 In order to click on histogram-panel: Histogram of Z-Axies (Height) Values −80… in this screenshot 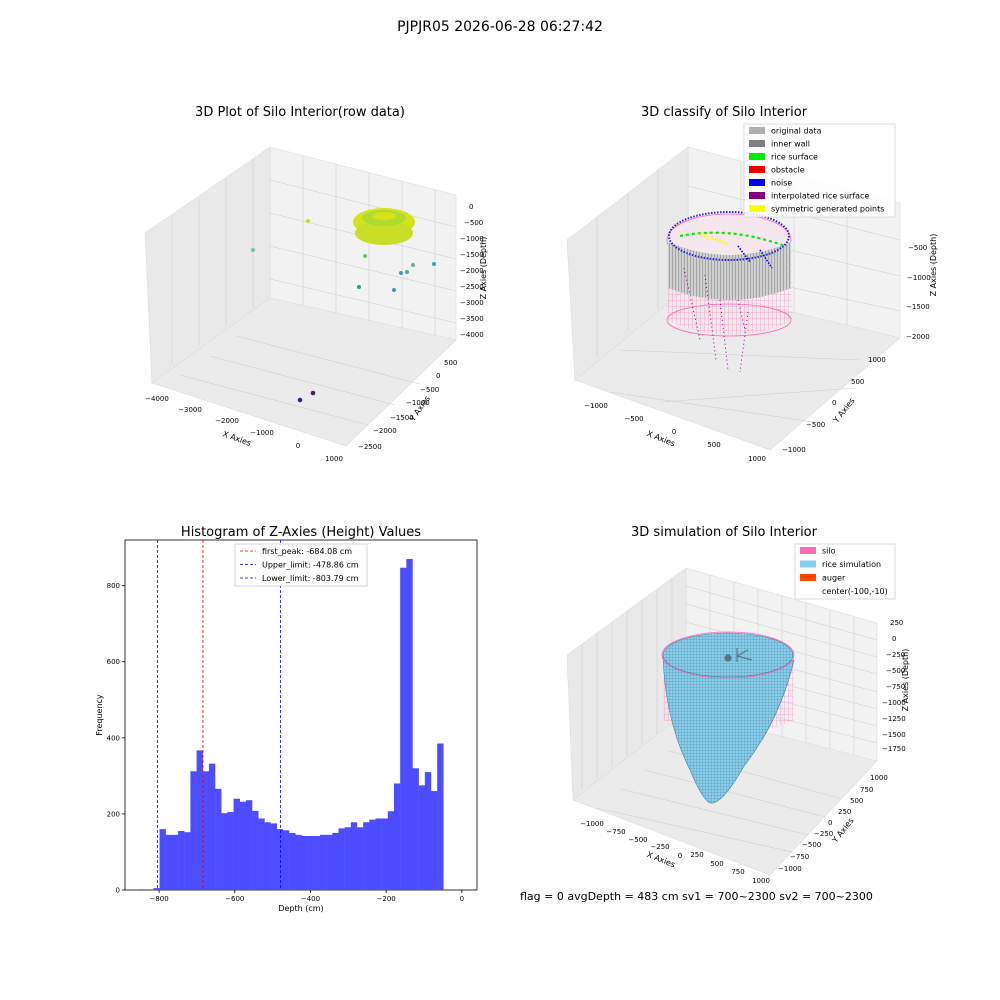, I will do `click(286, 719)`.